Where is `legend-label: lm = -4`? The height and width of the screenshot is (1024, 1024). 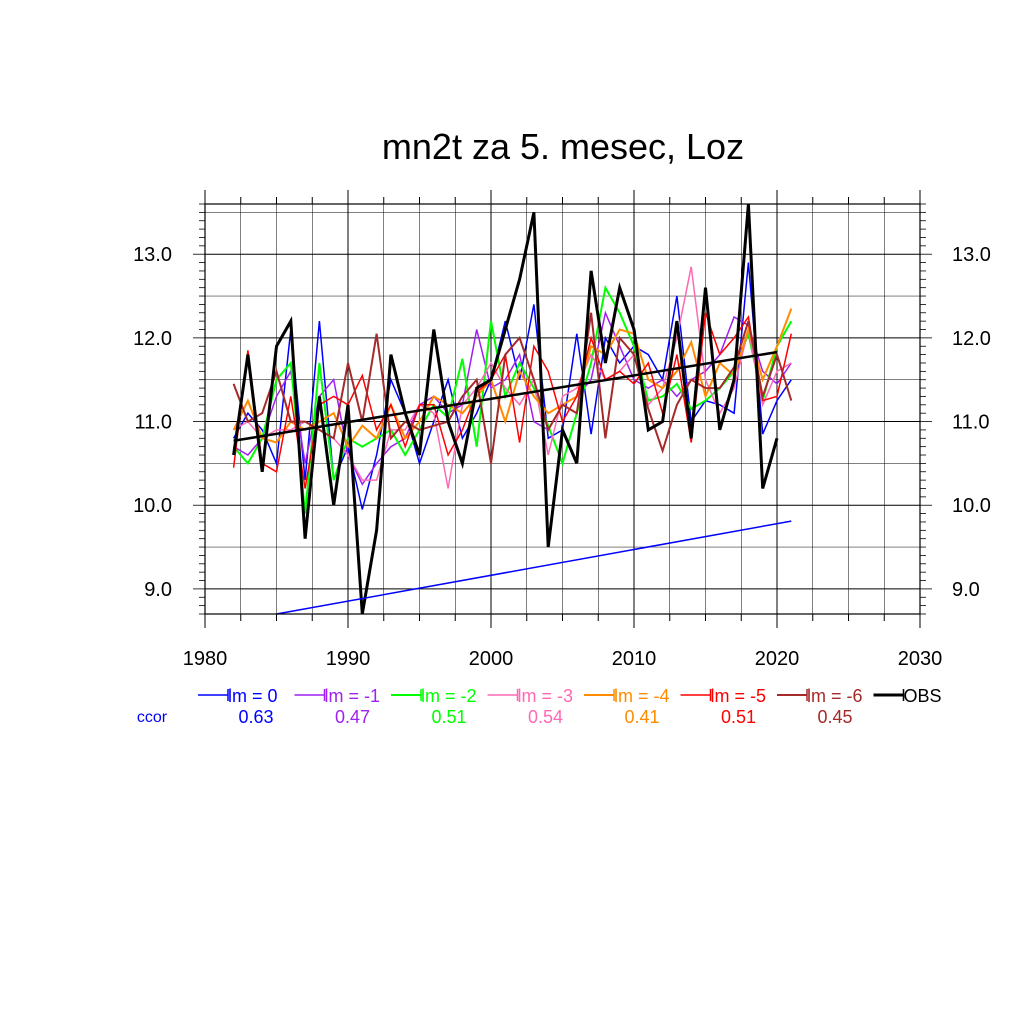 legend-label: lm = -4 is located at coordinates (642, 696).